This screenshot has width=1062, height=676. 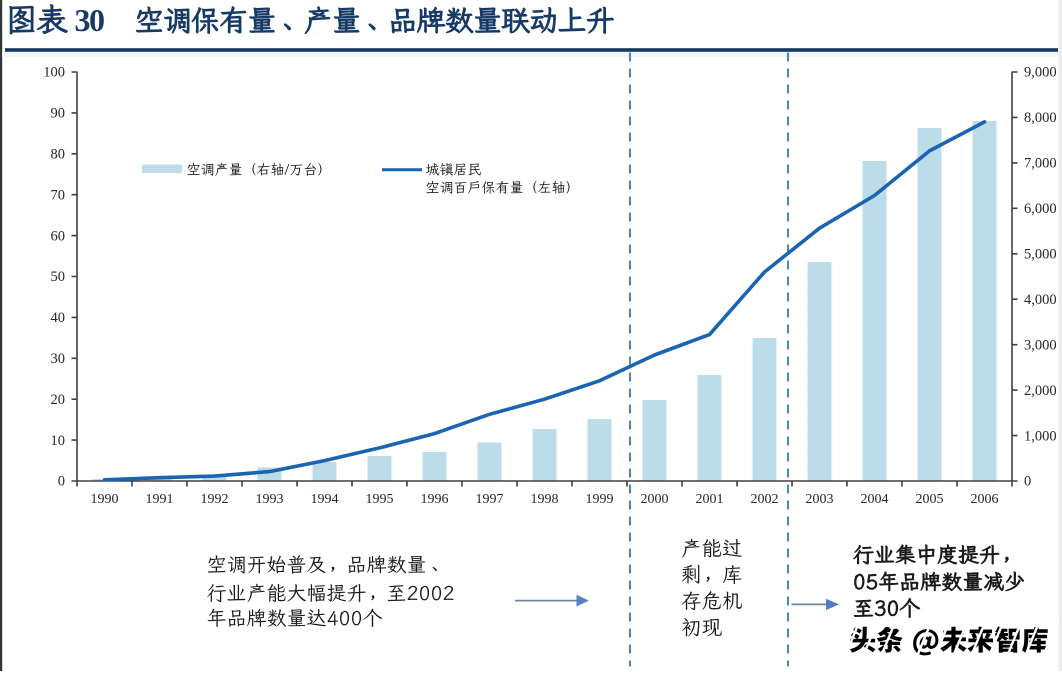 I want to click on svg-text: 1990, so click(x=105, y=499).